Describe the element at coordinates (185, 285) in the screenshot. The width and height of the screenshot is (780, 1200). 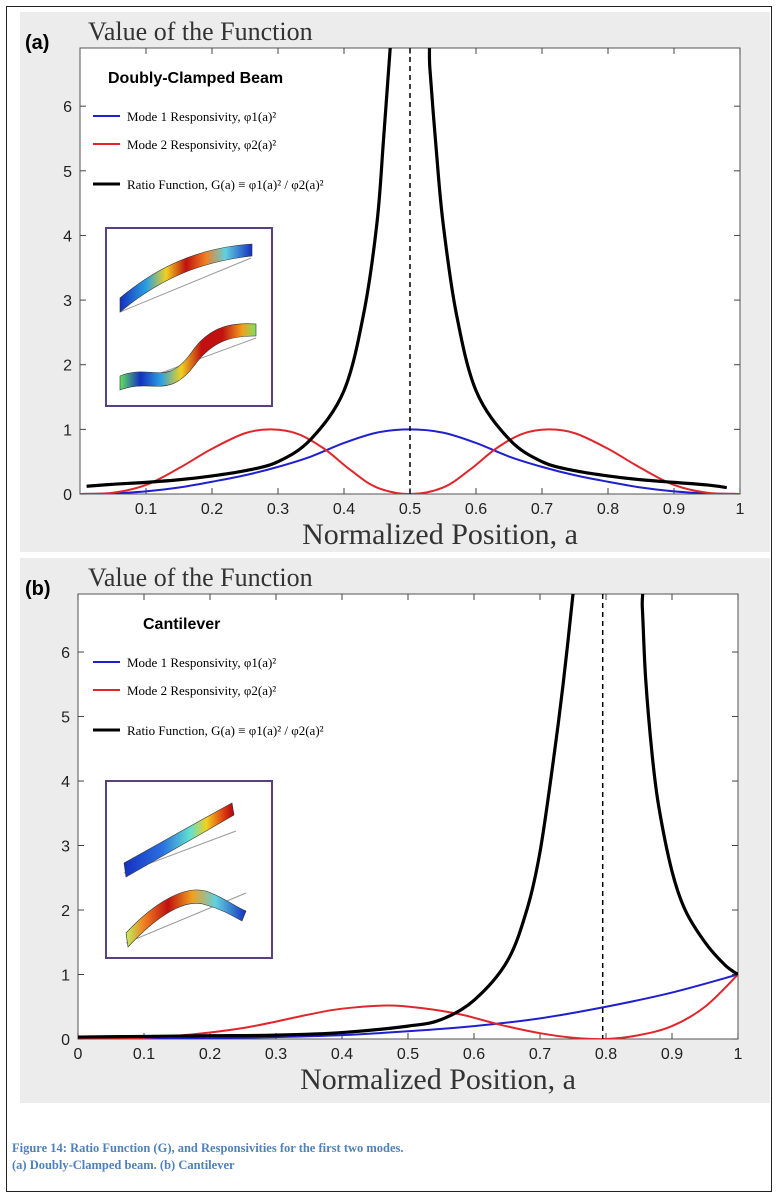
I see `beam-reference-outline` at that location.